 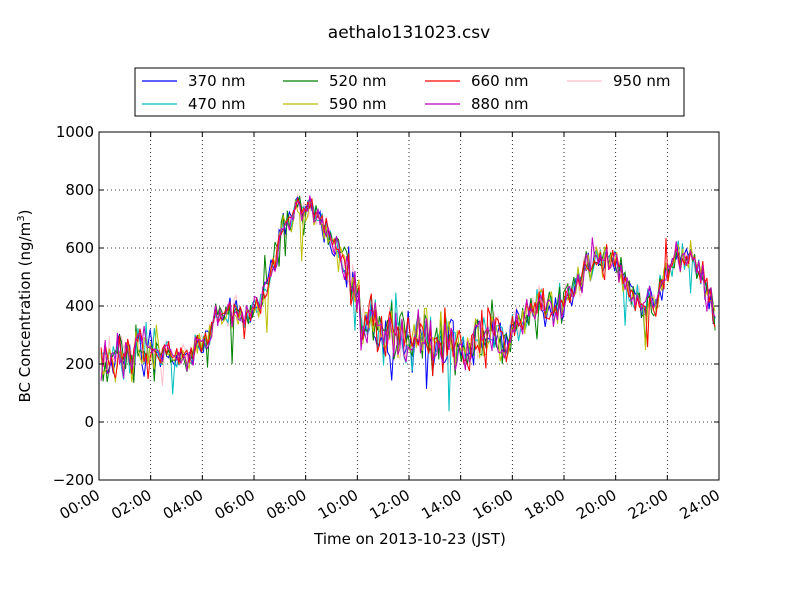 What do you see at coordinates (217, 104) in the screenshot?
I see `legend-label: 470 nm` at bounding box center [217, 104].